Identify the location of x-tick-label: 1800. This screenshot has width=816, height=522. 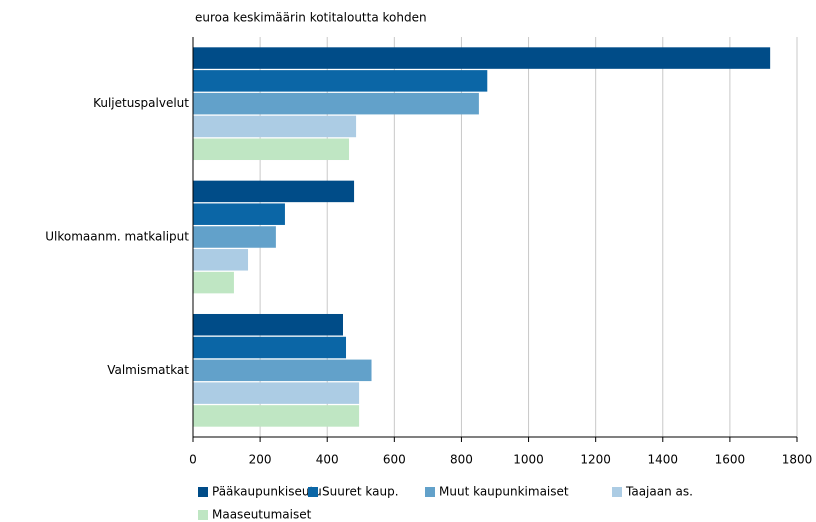
(797, 460).